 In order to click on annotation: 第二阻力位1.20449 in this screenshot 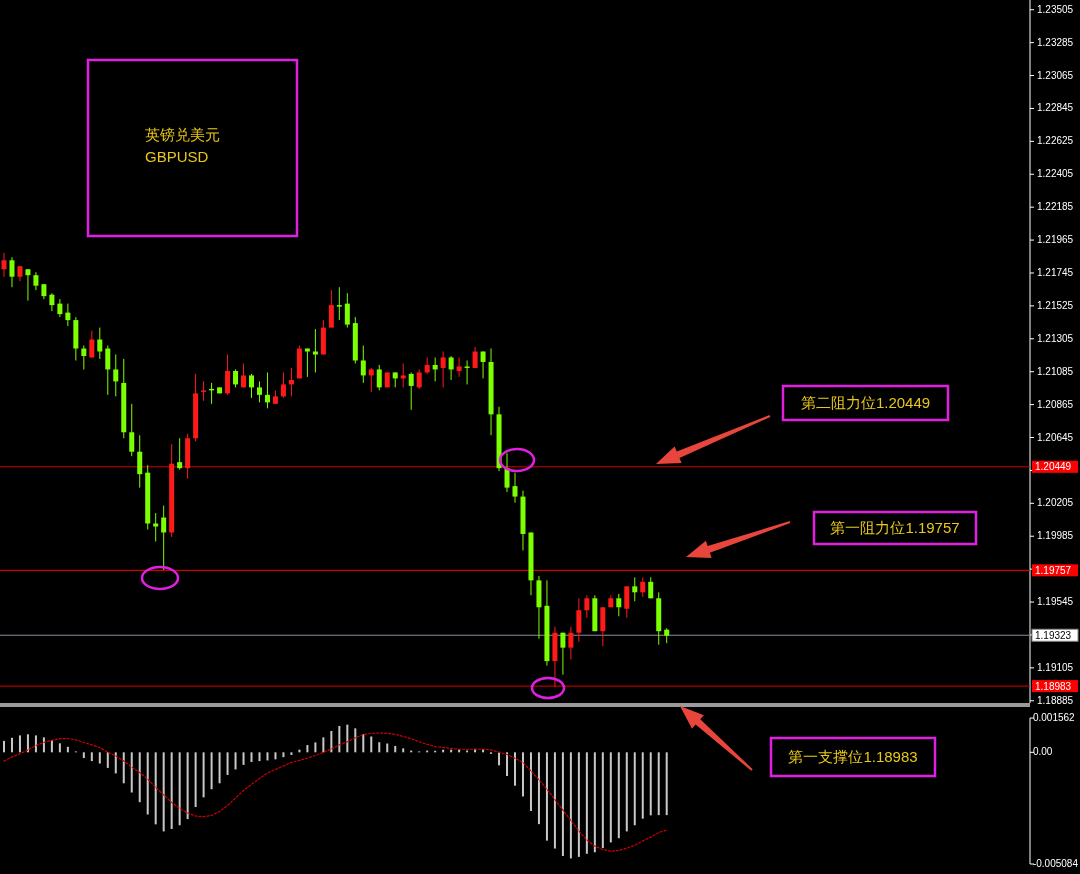, I will do `click(865, 402)`.